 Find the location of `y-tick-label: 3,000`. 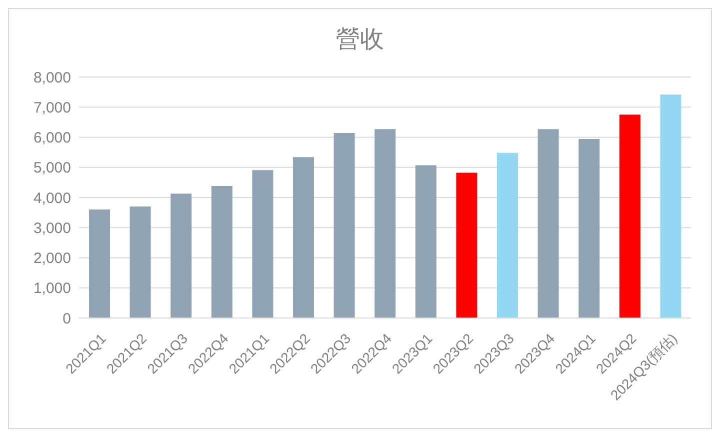

y-tick-label: 3,000 is located at coordinates (52, 228).